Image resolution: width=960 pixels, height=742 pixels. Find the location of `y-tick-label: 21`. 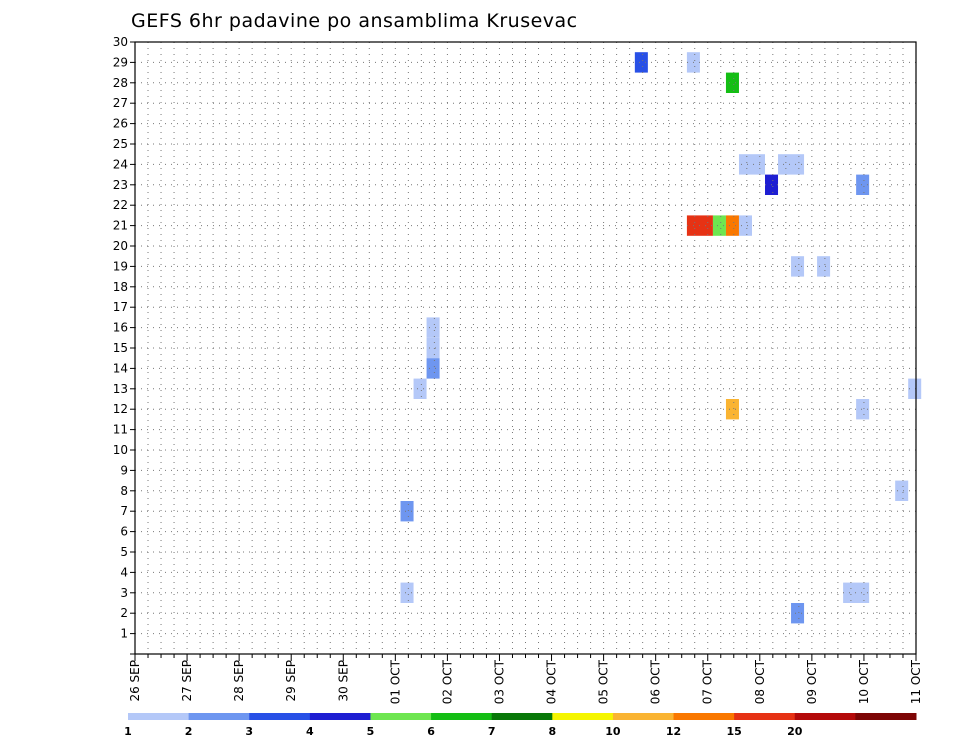

y-tick-label: 21 is located at coordinates (120, 226).